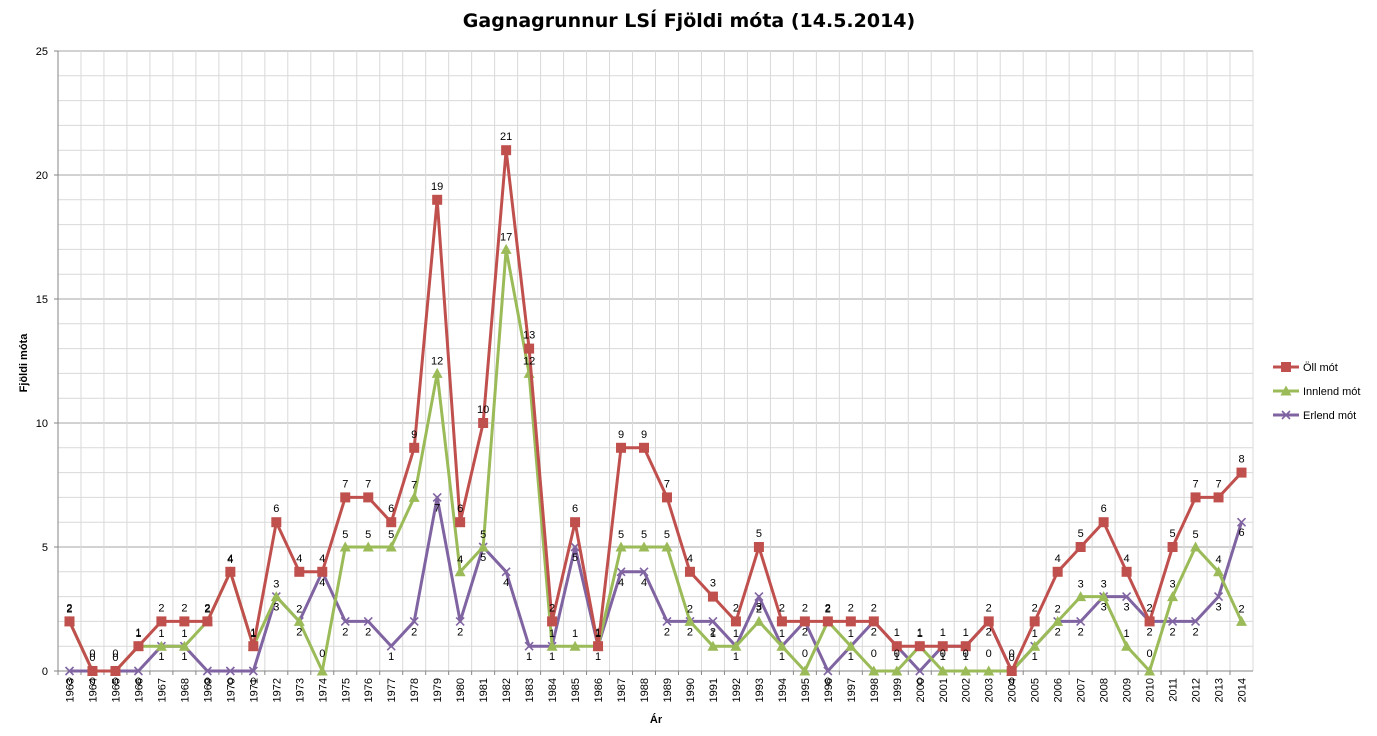 Image resolution: width=1377 pixels, height=736 pixels. What do you see at coordinates (45, 672) in the screenshot?
I see `y-tick-label: 0` at bounding box center [45, 672].